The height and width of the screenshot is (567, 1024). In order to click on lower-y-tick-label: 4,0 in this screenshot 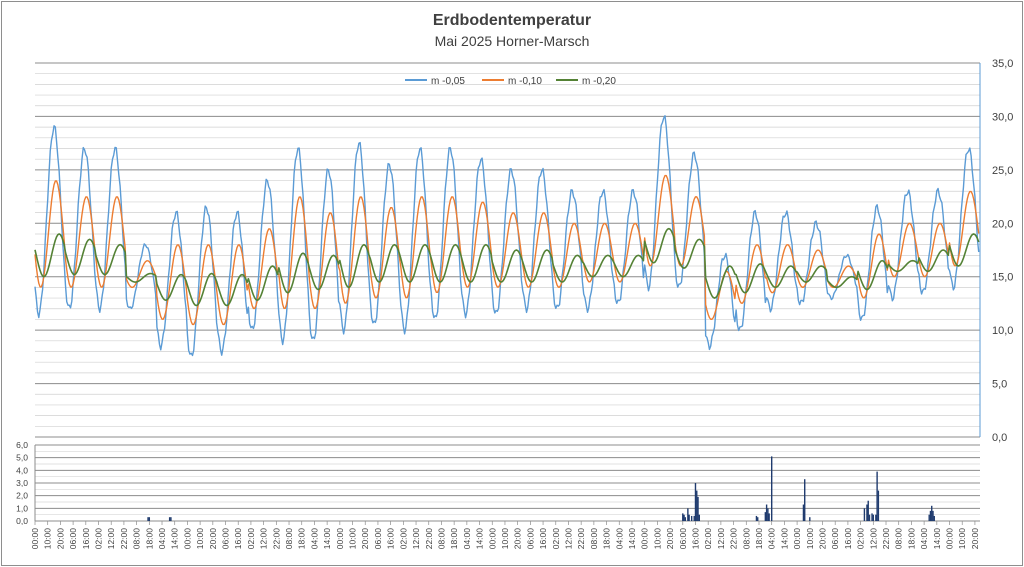, I will do `click(22, 470)`.